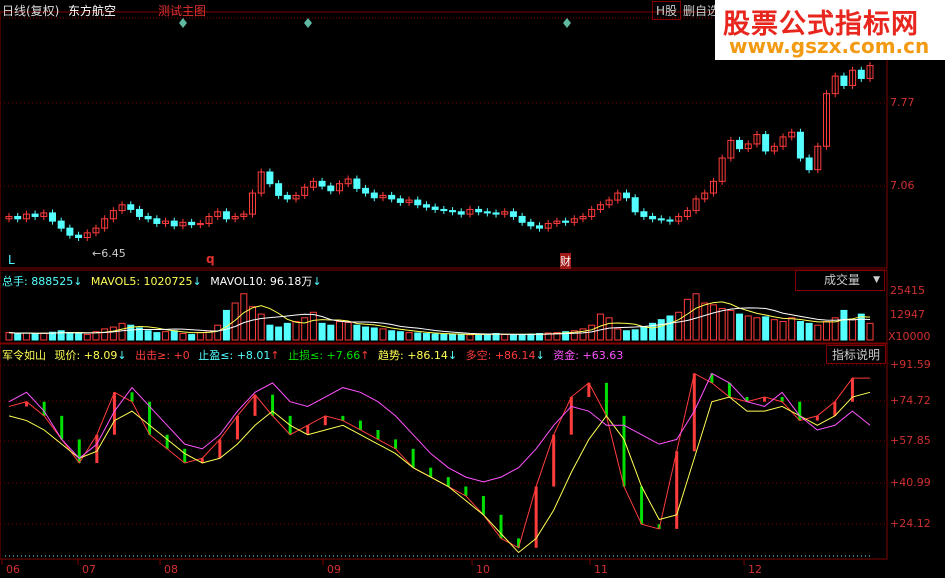 The width and height of the screenshot is (945, 578). I want to click on date-label: 10, so click(483, 569).